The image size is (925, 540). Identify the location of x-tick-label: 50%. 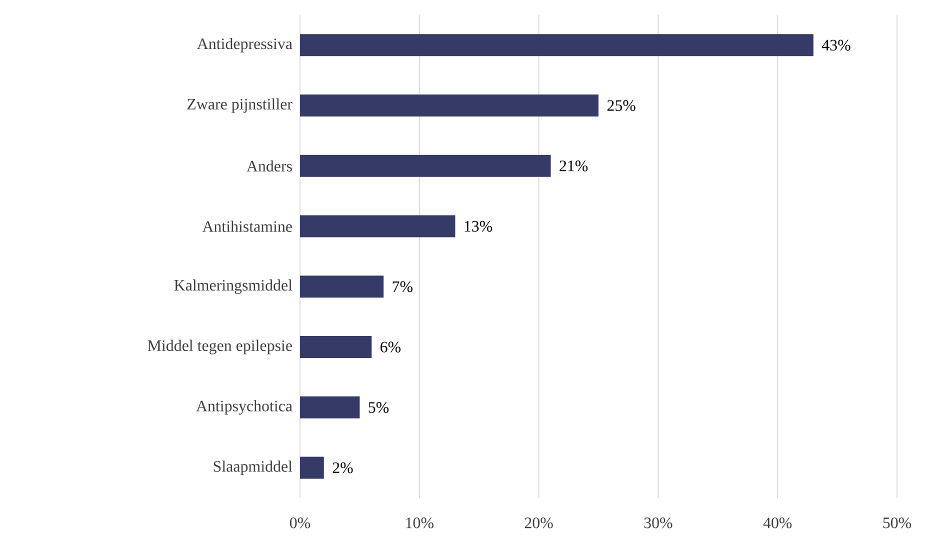
(897, 523).